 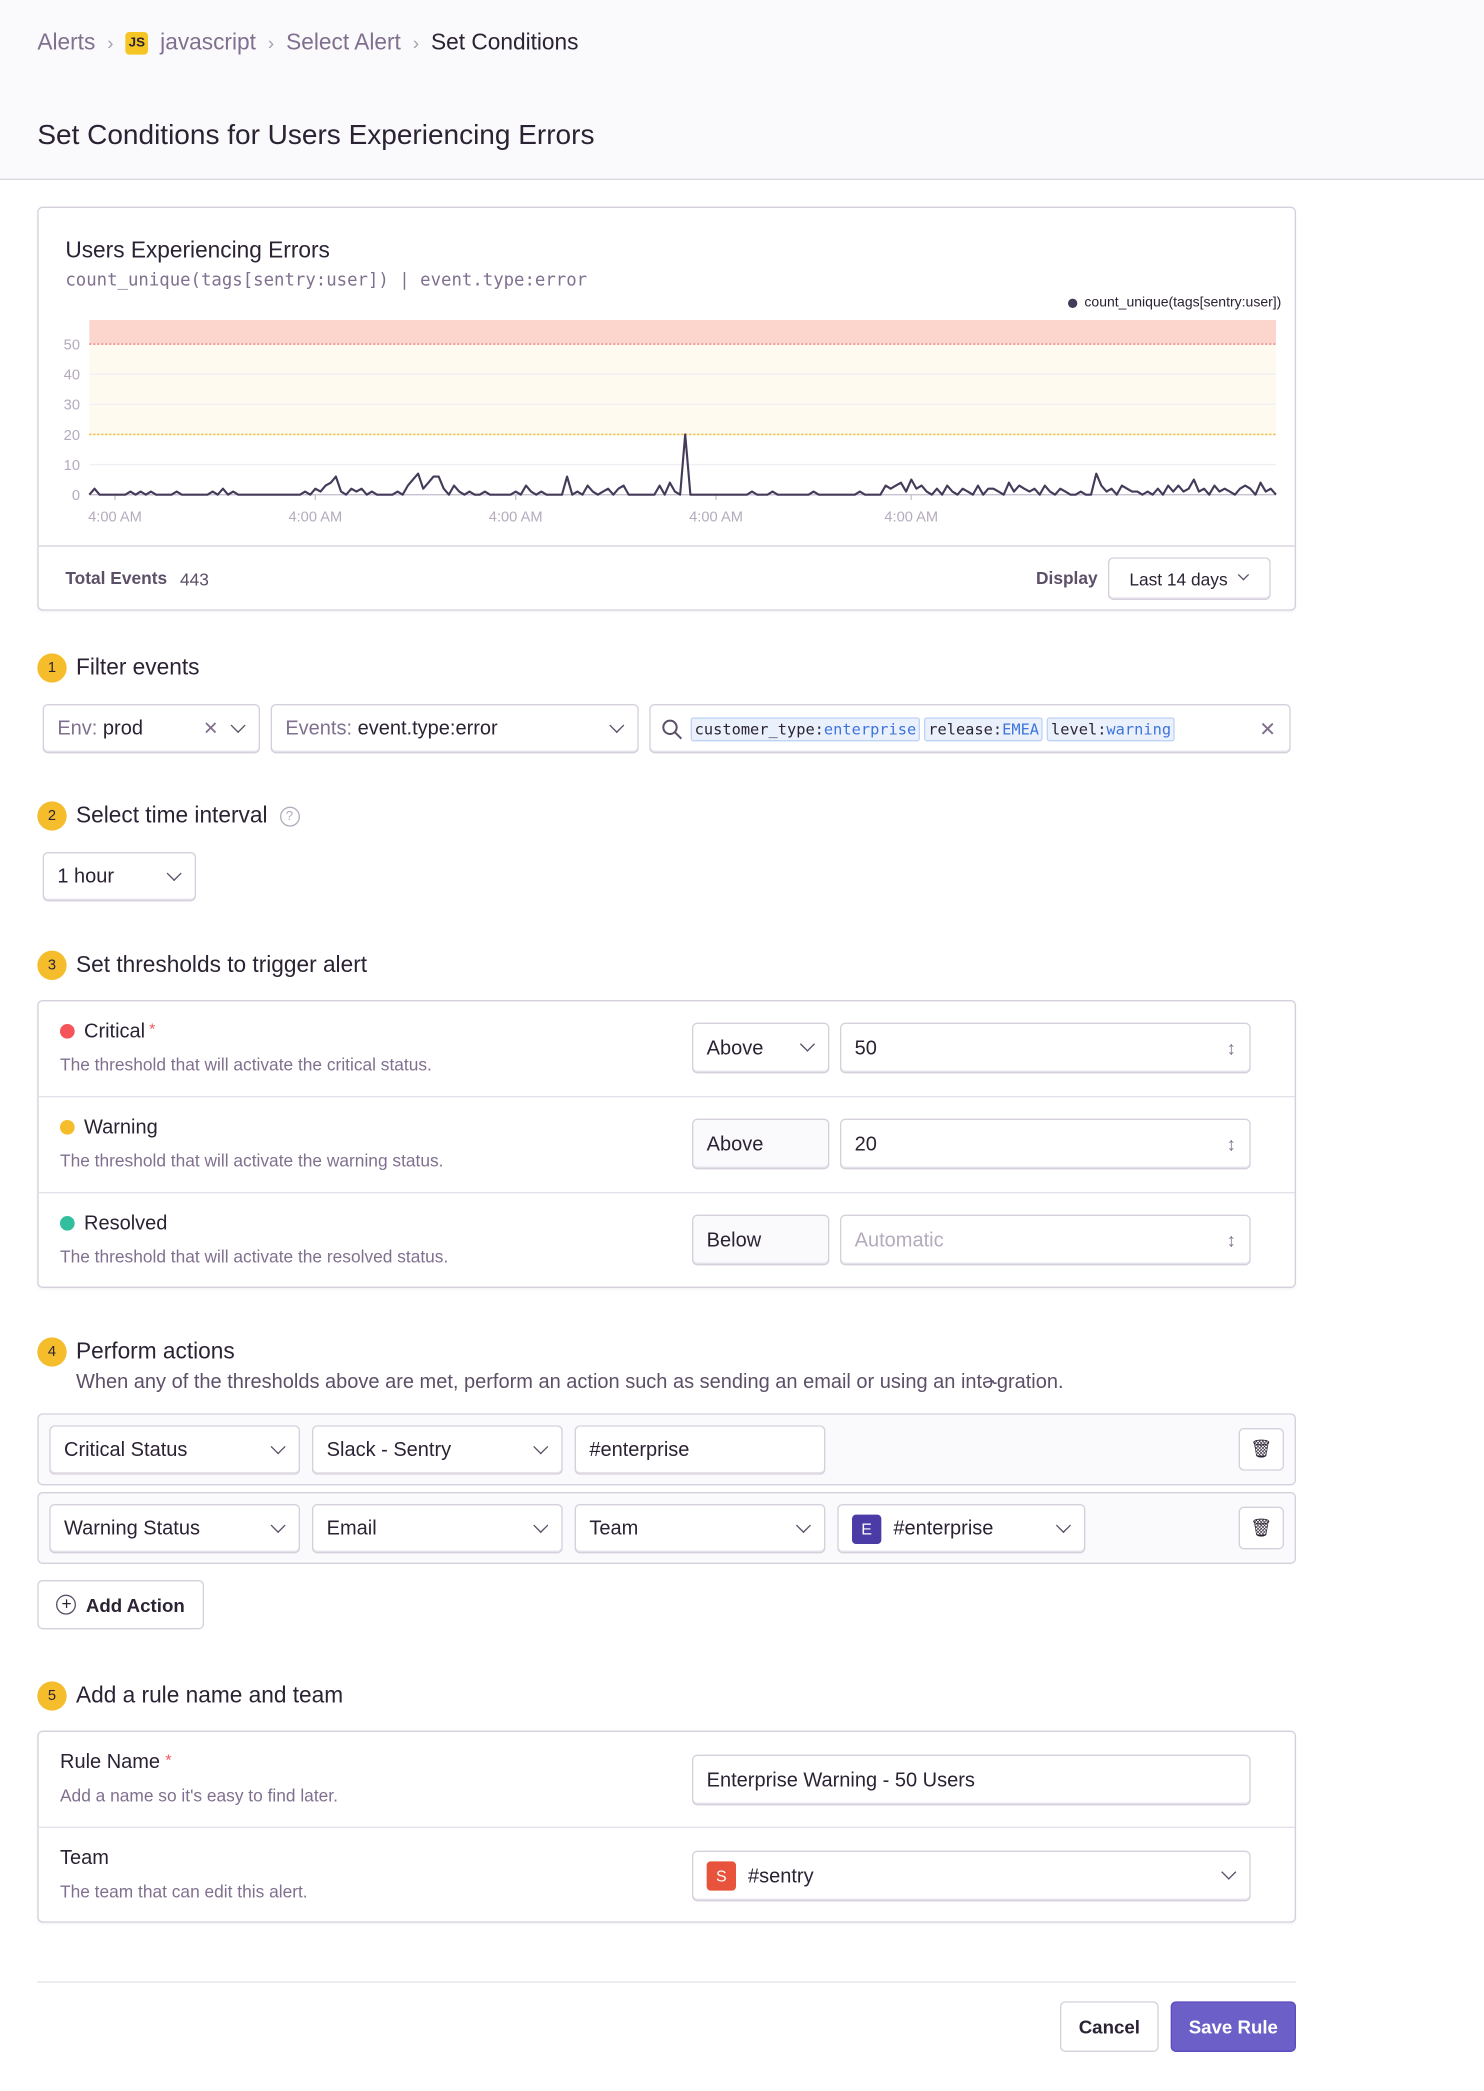 What do you see at coordinates (760, 1240) in the screenshot?
I see `resolved-comparator: Below` at bounding box center [760, 1240].